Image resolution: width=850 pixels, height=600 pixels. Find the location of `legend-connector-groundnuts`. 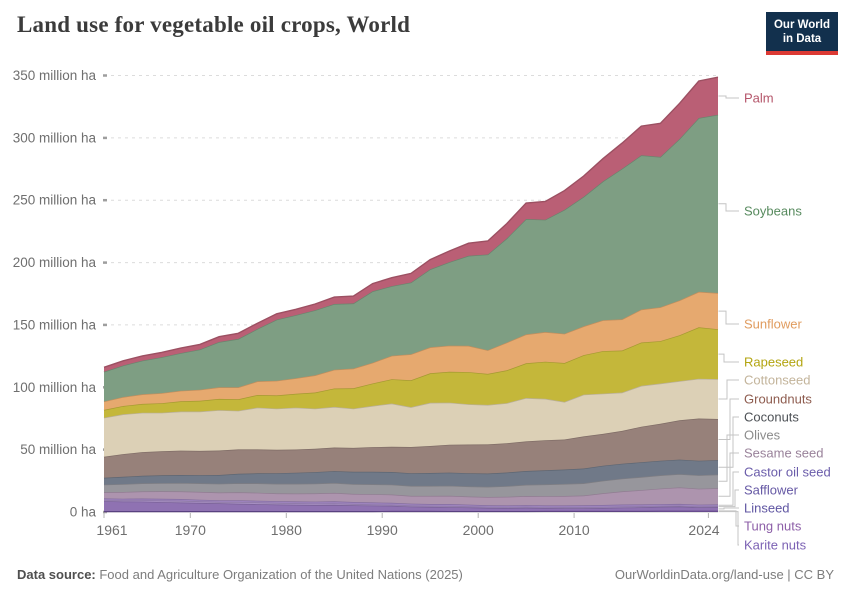

legend-connector-groundnuts is located at coordinates (728, 419).